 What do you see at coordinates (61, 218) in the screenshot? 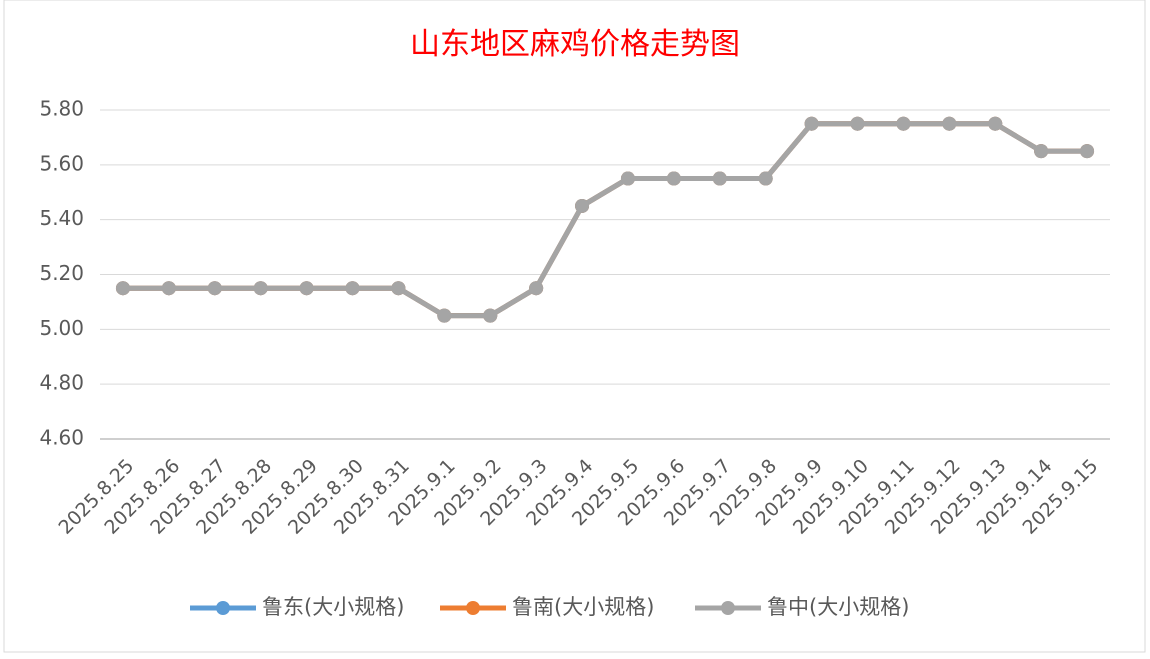
I see `y-tick-label: 5.40` at bounding box center [61, 218].